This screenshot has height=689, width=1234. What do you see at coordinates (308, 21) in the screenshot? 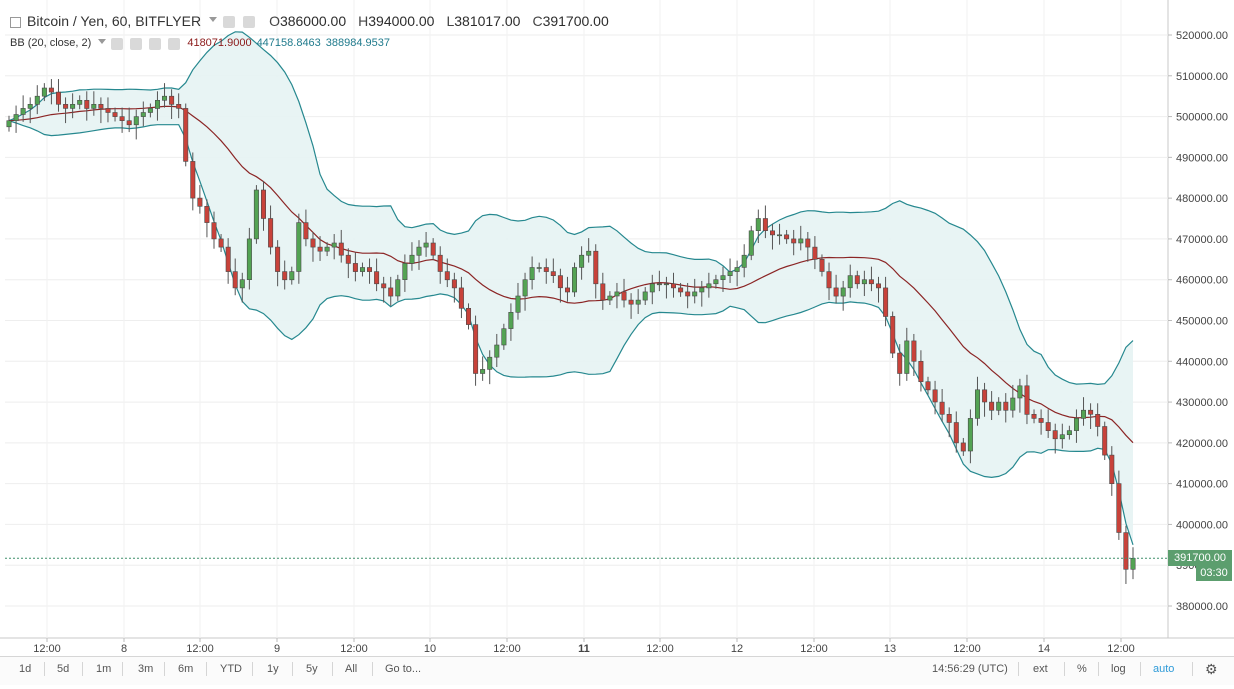
I see `ohlc-open: O386000.00` at bounding box center [308, 21].